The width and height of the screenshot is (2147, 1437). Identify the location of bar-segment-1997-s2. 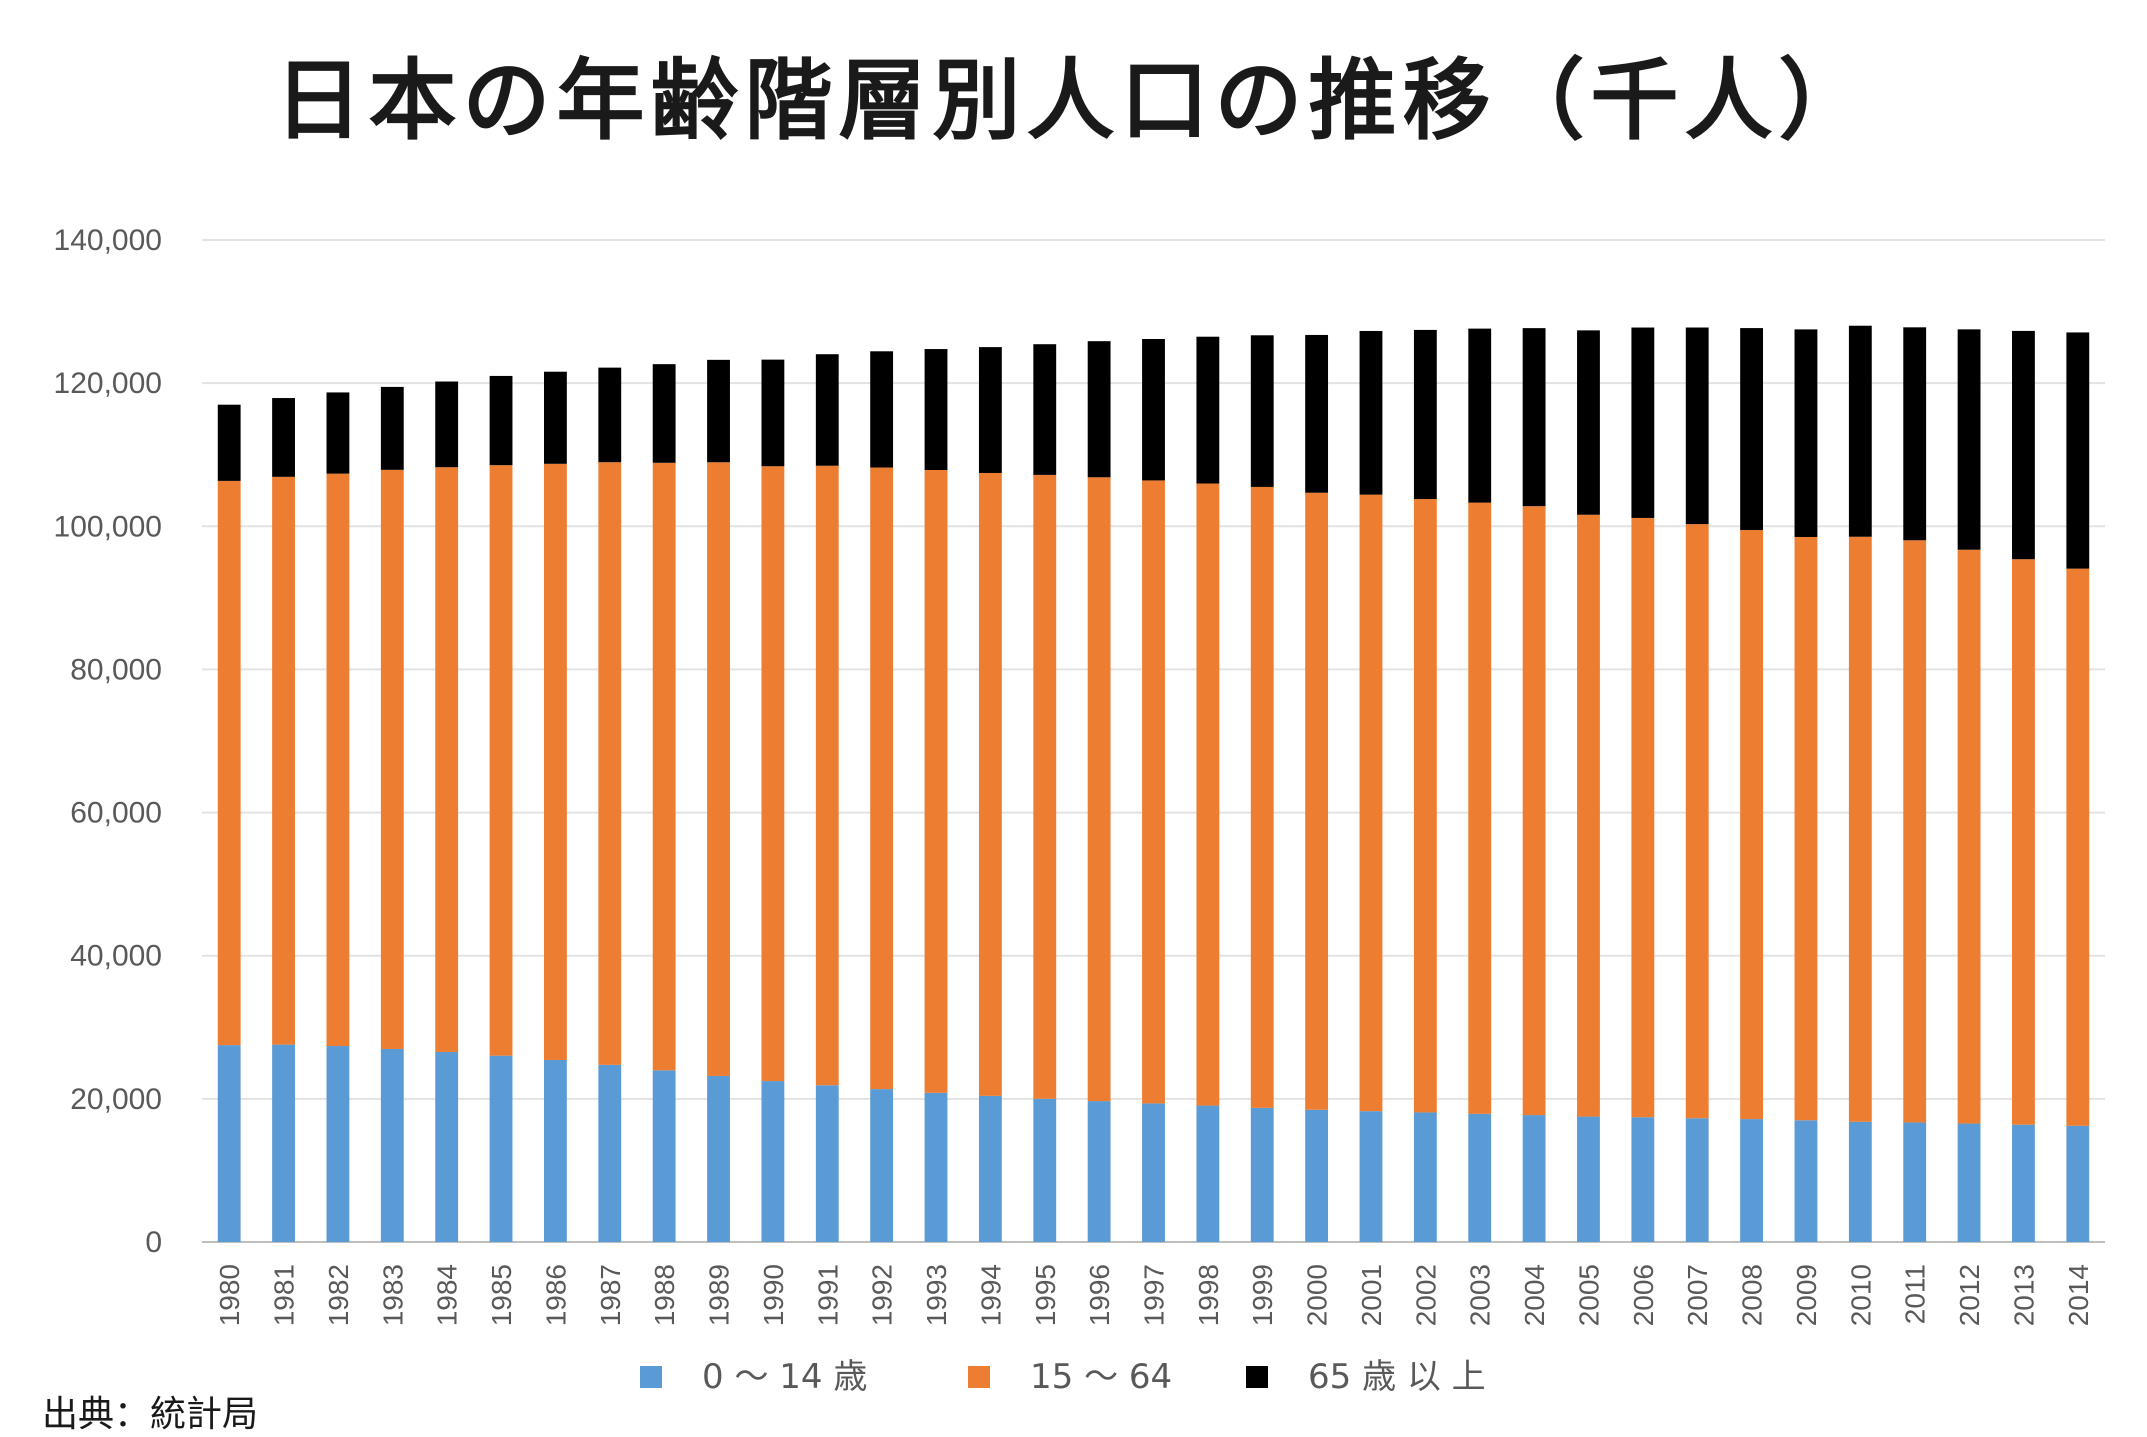
(1153, 410).